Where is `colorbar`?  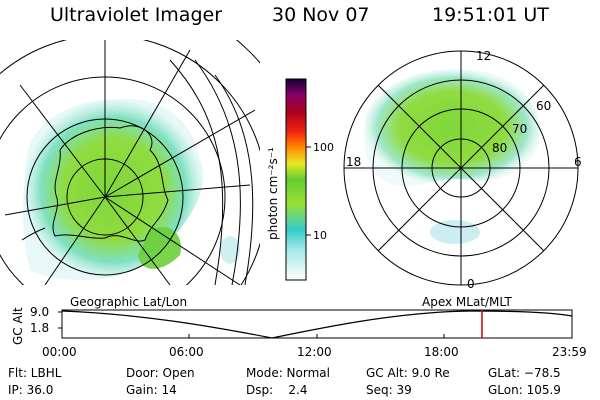 colorbar is located at coordinates (296, 179).